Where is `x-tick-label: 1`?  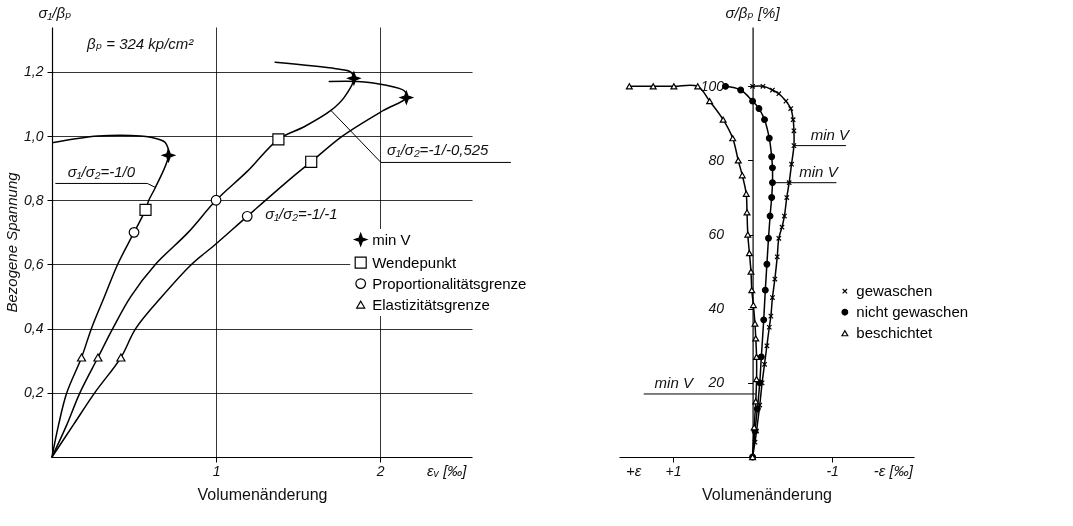
x-tick-label: 1 is located at coordinates (216, 470).